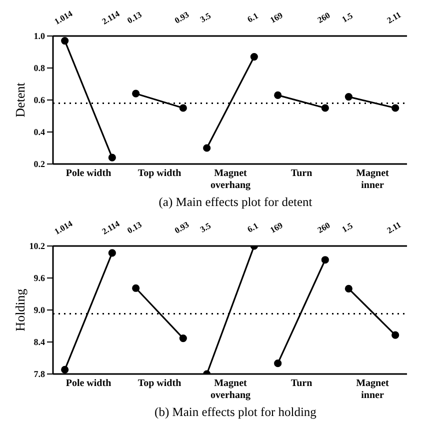  I want to click on y-tick-label: 10.2, so click(37, 246).